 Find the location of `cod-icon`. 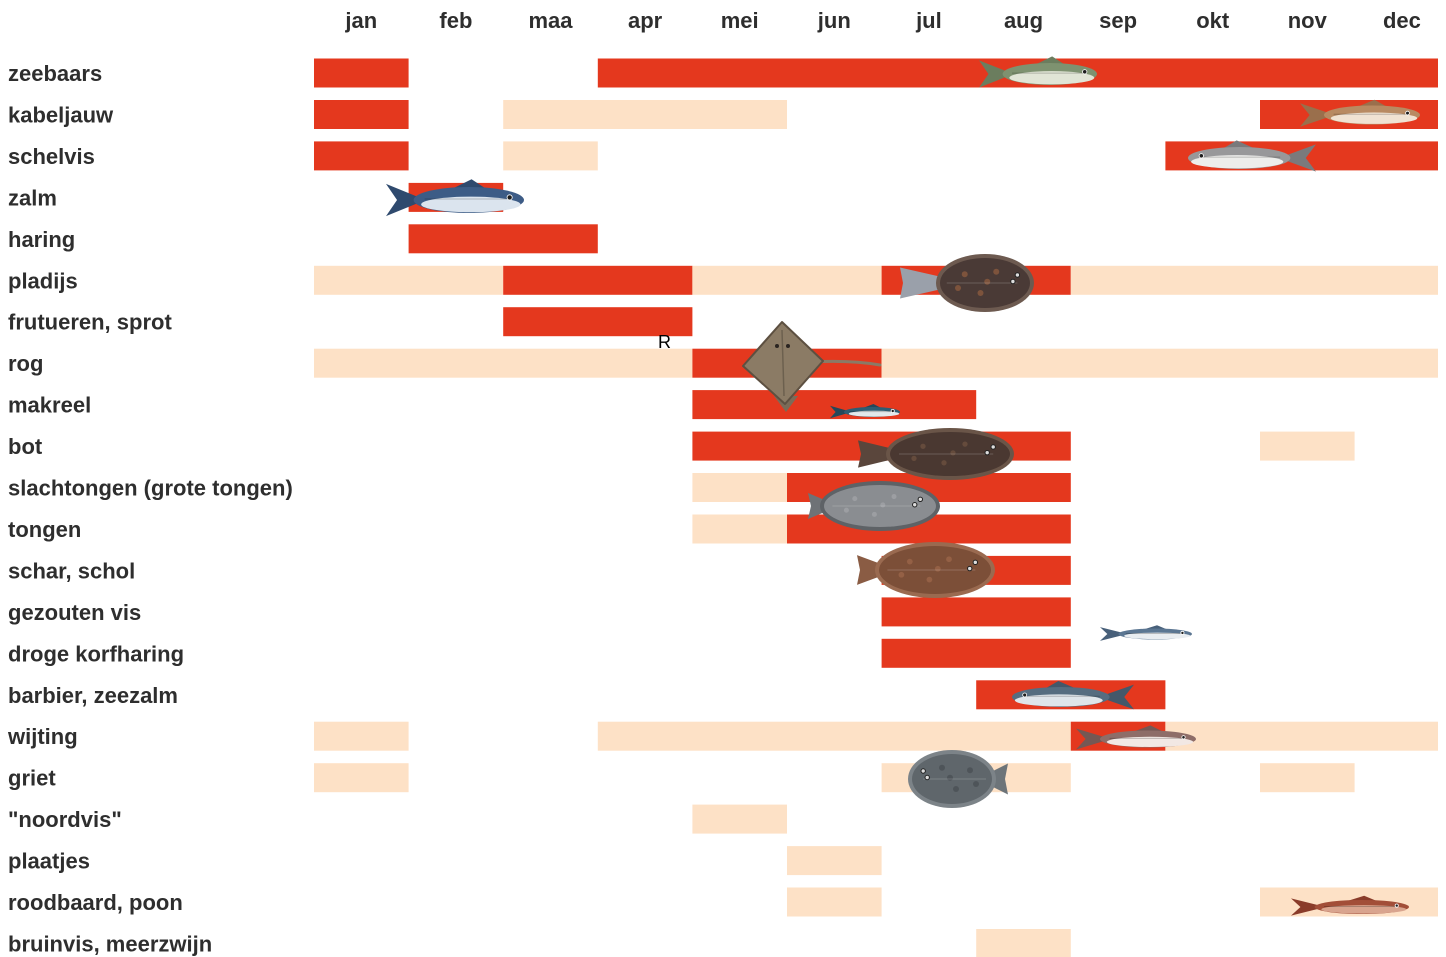

cod-icon is located at coordinates (1360, 113).